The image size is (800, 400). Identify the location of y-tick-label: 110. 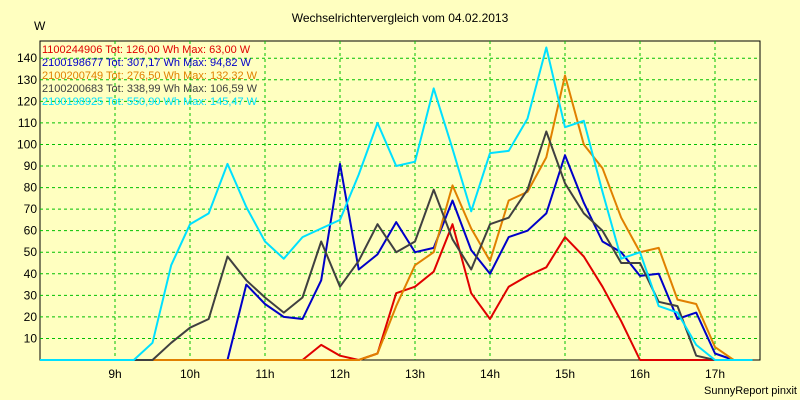
(27, 123).